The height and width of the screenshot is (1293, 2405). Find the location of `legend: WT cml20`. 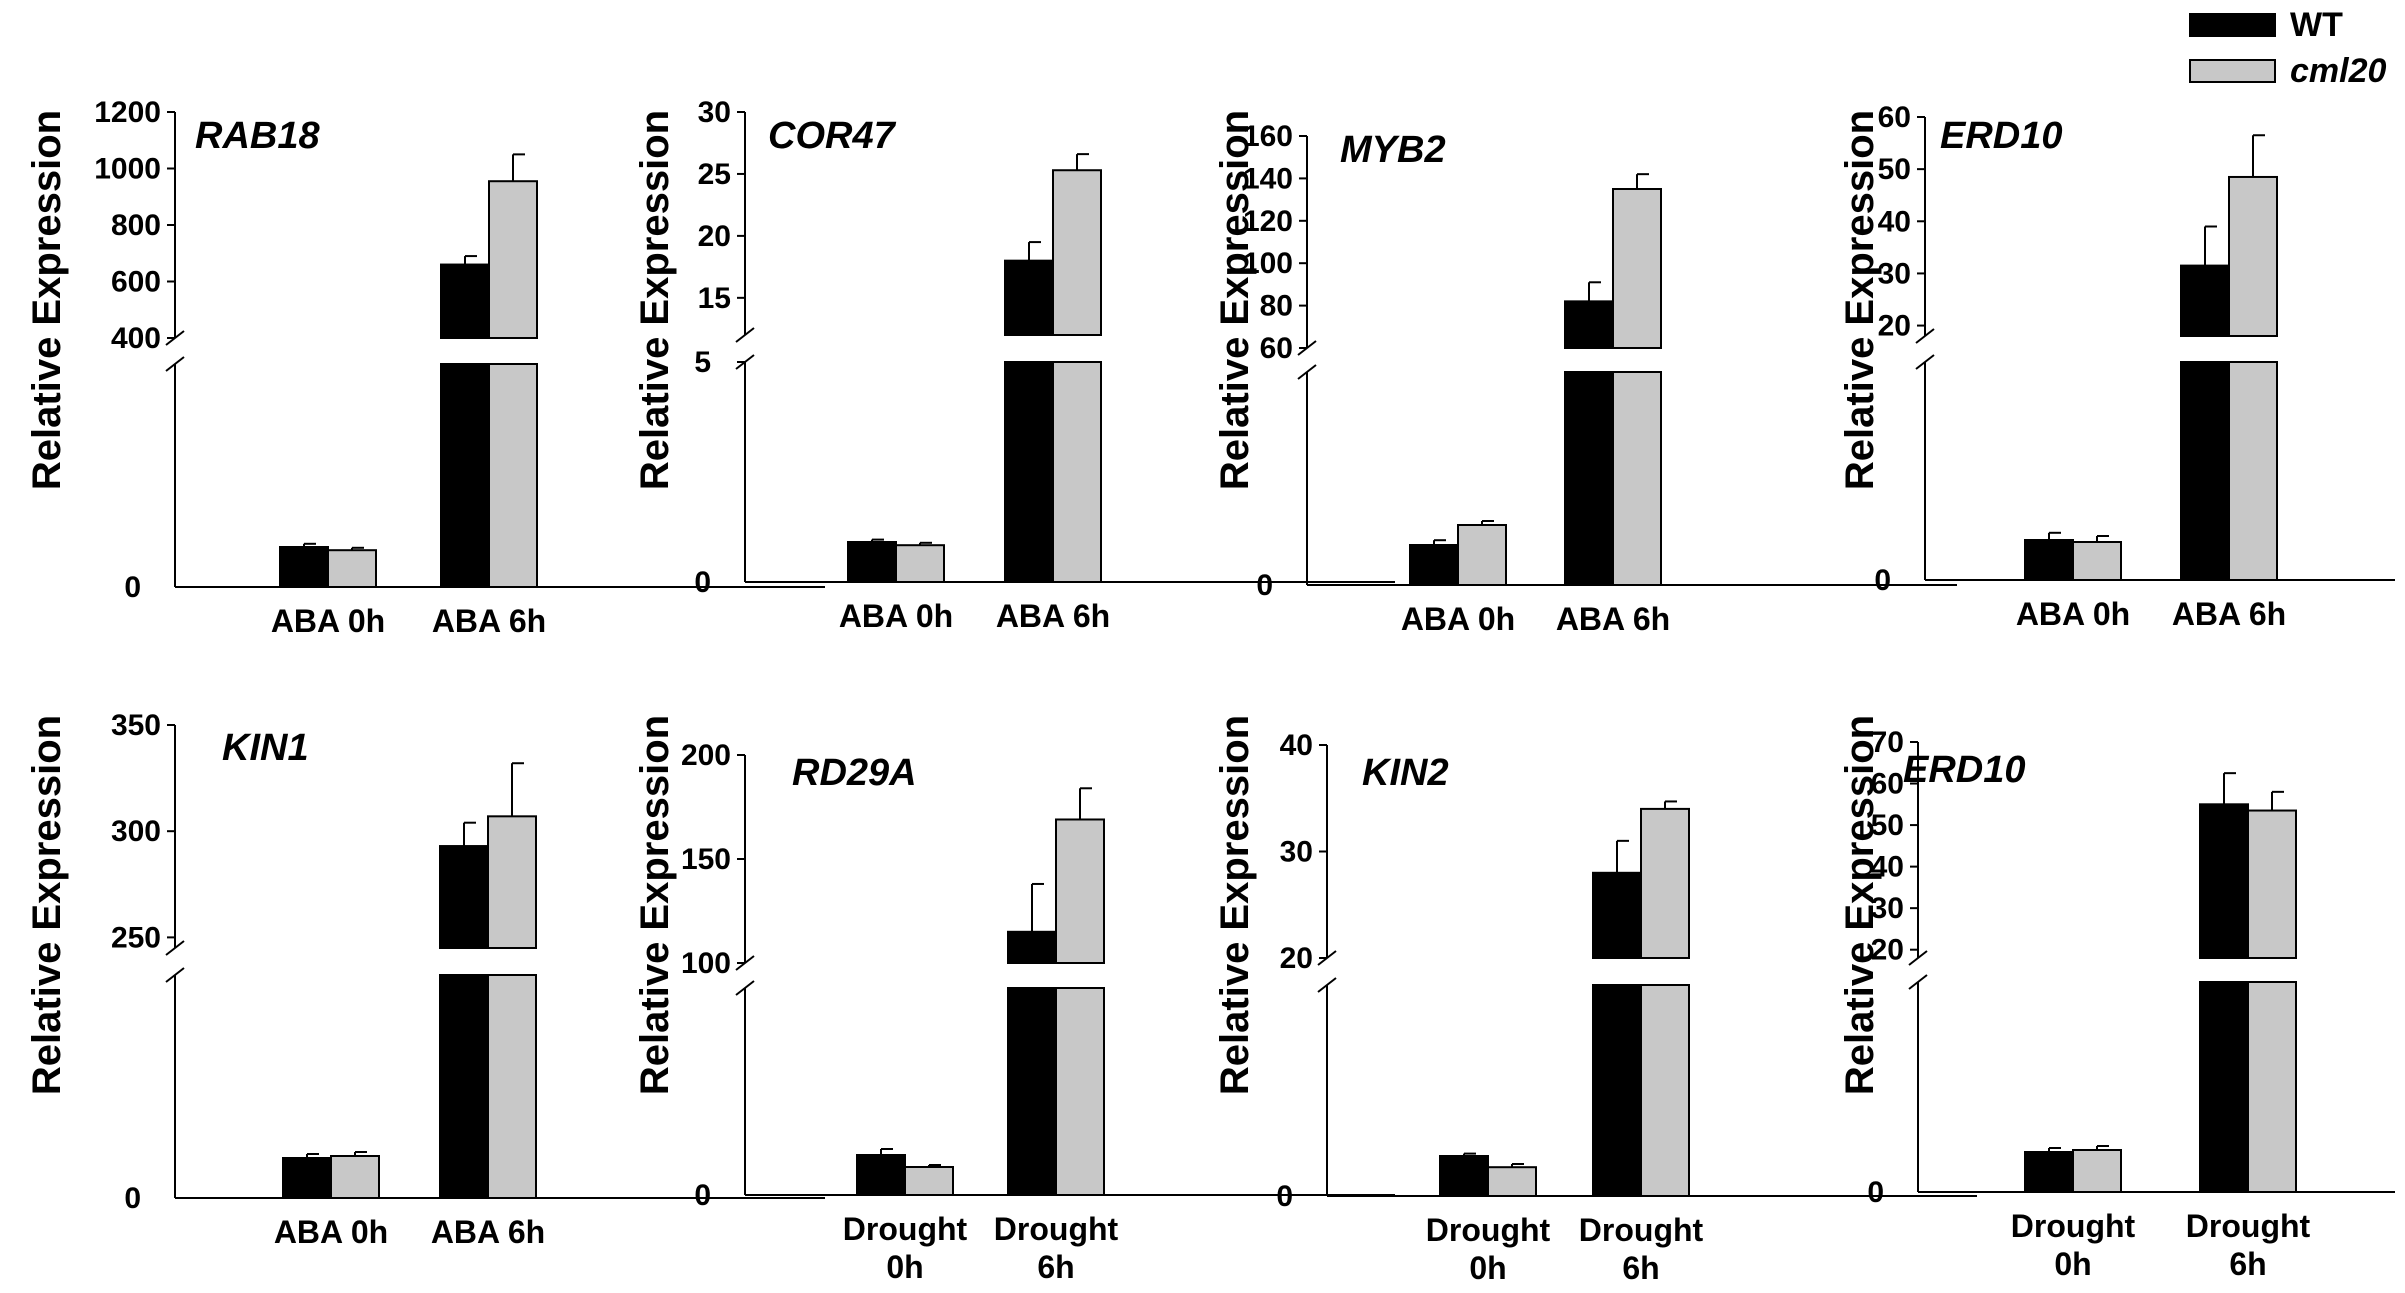

legend: WT cml20 is located at coordinates (2287, 48).